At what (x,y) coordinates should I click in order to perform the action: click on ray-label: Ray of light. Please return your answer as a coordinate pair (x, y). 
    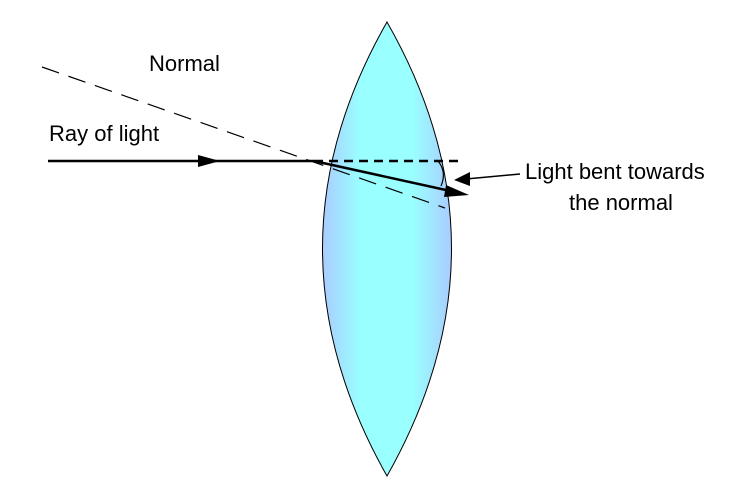
    Looking at the image, I should click on (104, 133).